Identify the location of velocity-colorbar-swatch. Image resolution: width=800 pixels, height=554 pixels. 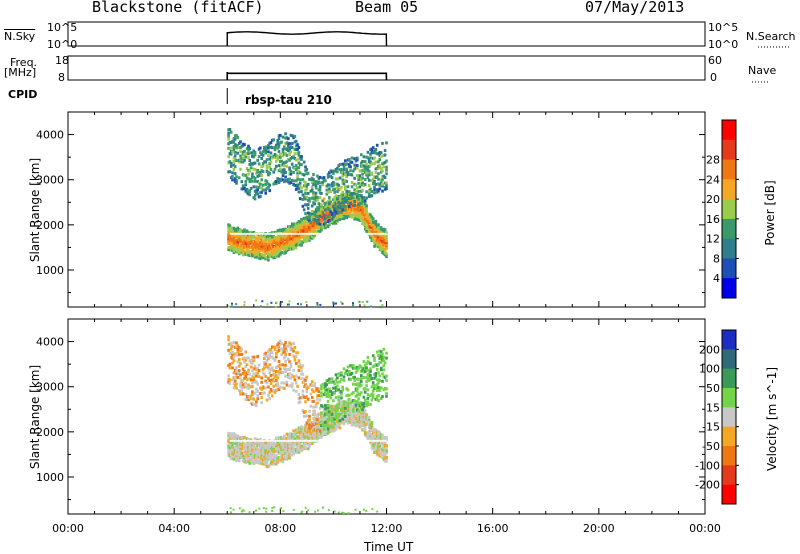
(729, 340).